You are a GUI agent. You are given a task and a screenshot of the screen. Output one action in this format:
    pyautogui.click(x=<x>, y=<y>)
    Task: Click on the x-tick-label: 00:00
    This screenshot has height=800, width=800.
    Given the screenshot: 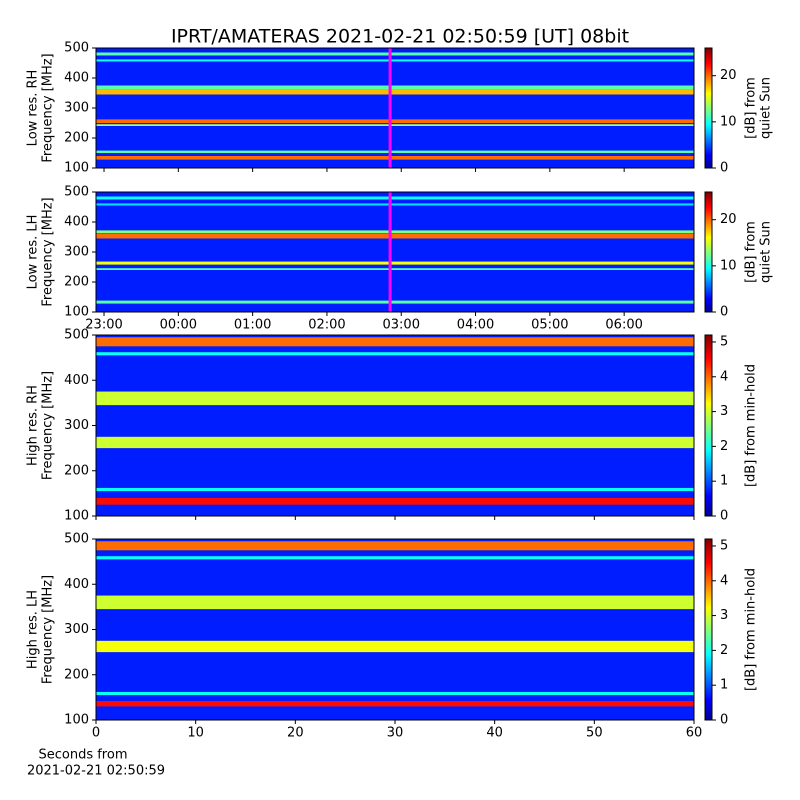 What is the action you would take?
    pyautogui.click(x=178, y=325)
    